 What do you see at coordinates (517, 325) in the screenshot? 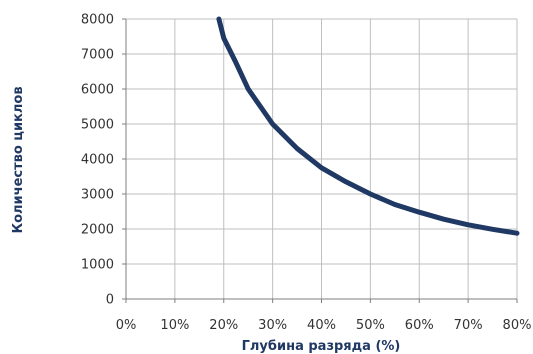
I see `x-tick-label: 80%` at bounding box center [517, 325].